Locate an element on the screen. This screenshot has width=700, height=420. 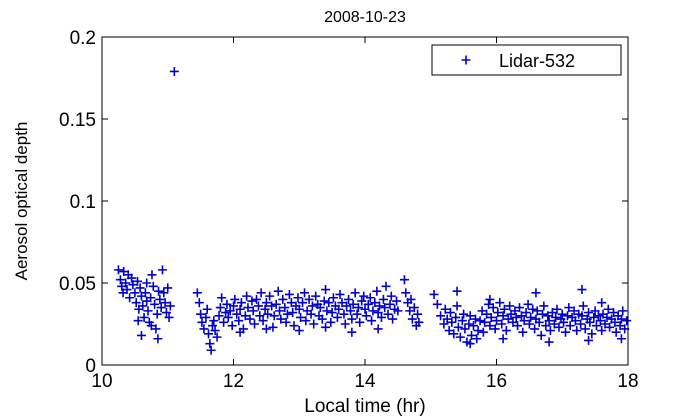
chart-title: 2008-10-23 is located at coordinates (365, 17).